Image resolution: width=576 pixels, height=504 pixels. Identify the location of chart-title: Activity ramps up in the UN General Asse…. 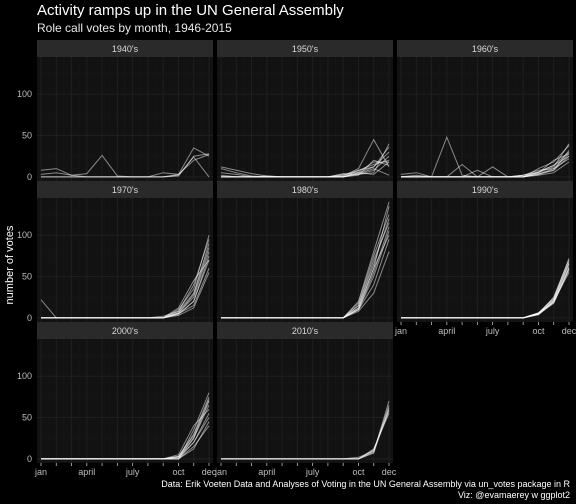
(190, 10).